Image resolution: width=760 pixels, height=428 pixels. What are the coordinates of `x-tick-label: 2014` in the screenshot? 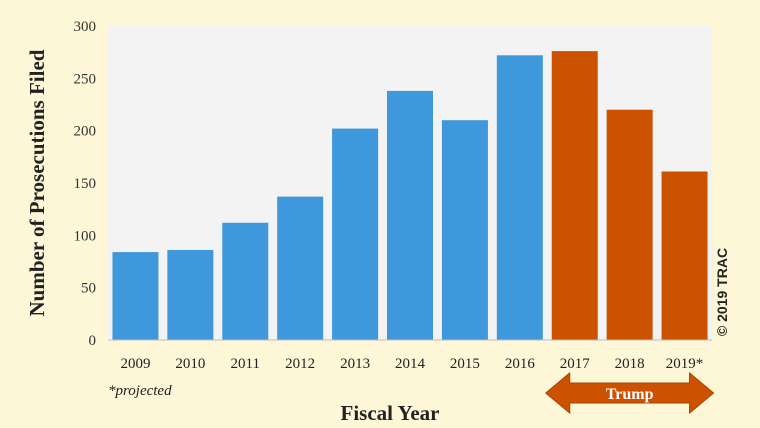 It's located at (410, 364).